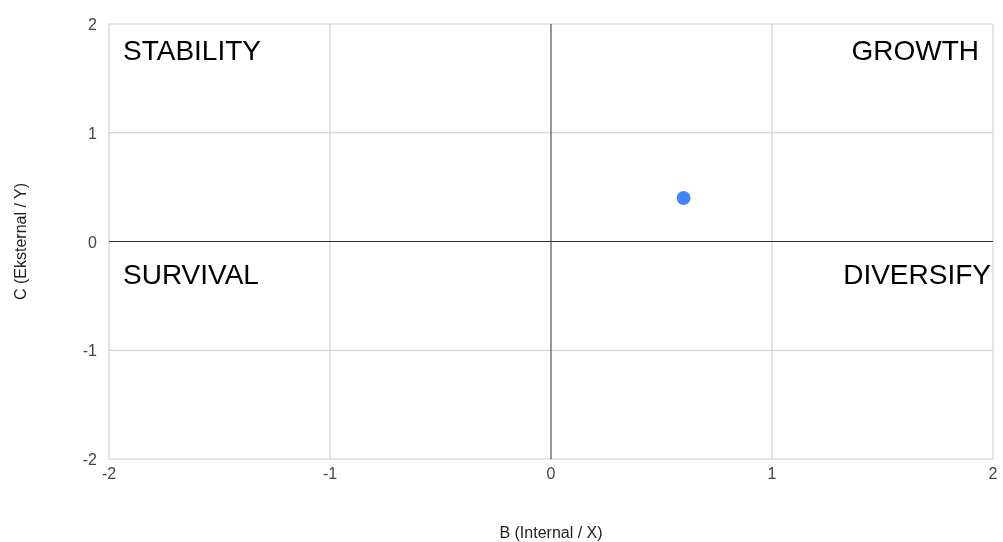 Image resolution: width=1003 pixels, height=542 pixels. What do you see at coordinates (93, 242) in the screenshot?
I see `y-tick-label: 0` at bounding box center [93, 242].